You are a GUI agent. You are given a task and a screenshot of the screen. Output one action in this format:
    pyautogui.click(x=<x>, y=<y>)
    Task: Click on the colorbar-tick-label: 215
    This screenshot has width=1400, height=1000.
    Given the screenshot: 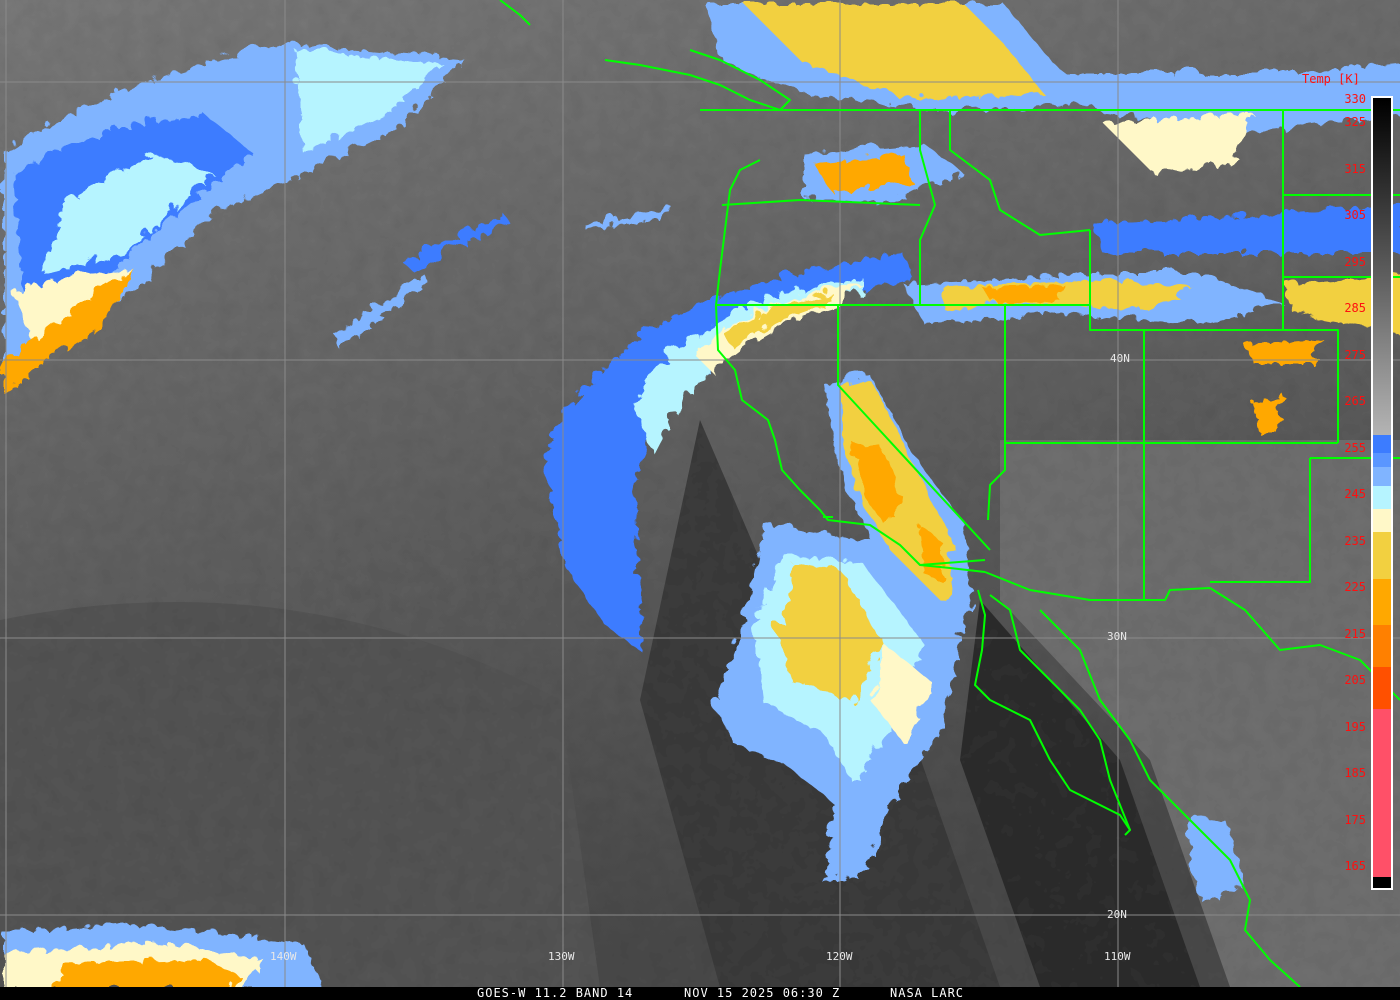 What is the action you would take?
    pyautogui.click(x=1355, y=633)
    